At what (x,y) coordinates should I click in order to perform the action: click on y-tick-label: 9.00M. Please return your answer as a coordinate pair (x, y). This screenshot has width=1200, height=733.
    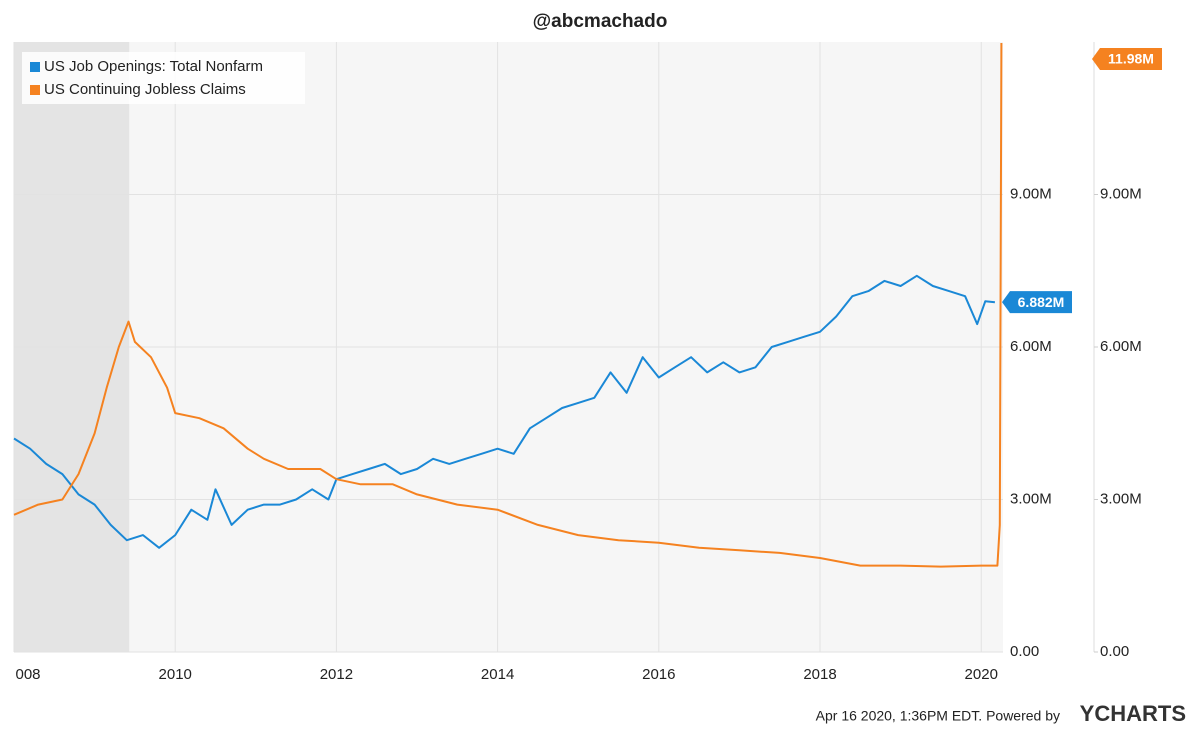
    Looking at the image, I should click on (1031, 193).